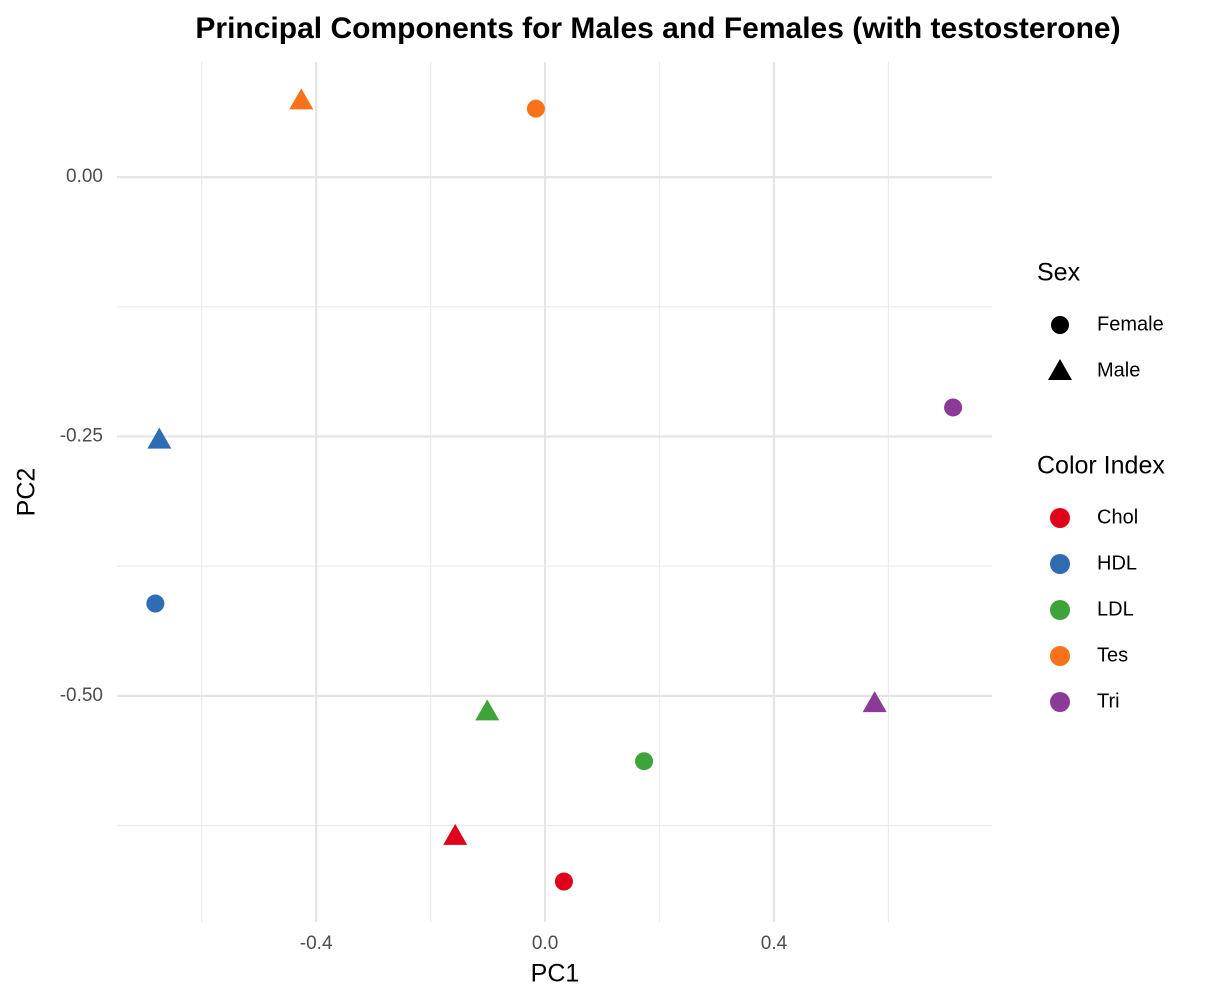  I want to click on legend-label: Male, so click(1118, 370).